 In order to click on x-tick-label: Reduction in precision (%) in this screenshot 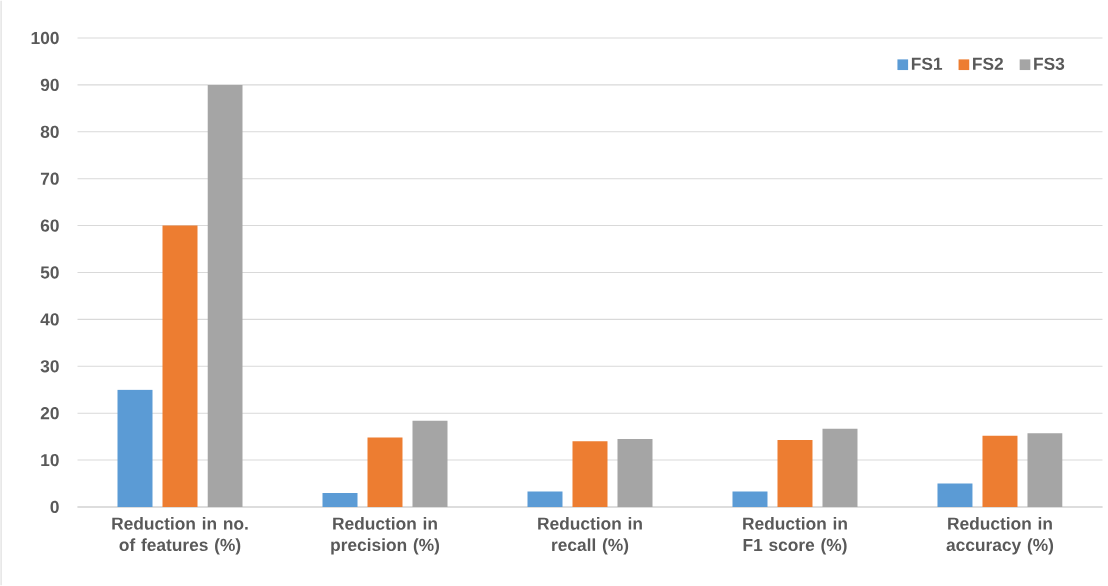, I will do `click(385, 536)`.